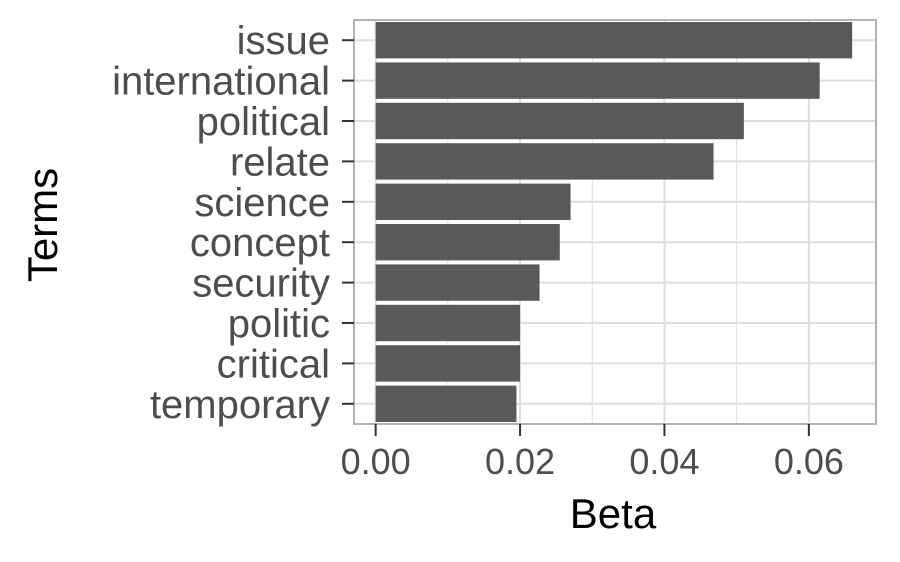  I want to click on y-tick-label: political, so click(263, 122).